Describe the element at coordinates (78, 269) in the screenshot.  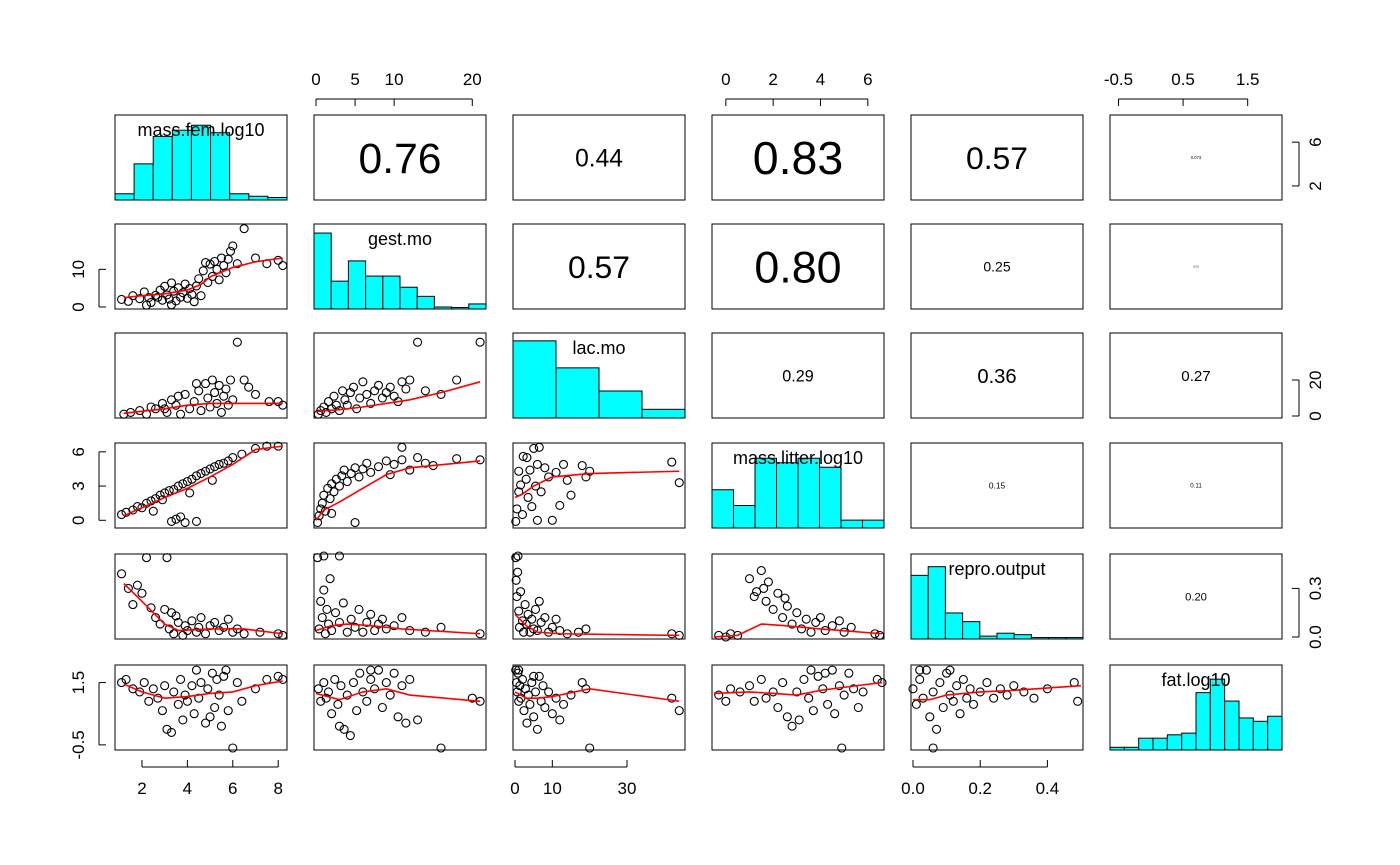
I see `tick-label: 10` at that location.